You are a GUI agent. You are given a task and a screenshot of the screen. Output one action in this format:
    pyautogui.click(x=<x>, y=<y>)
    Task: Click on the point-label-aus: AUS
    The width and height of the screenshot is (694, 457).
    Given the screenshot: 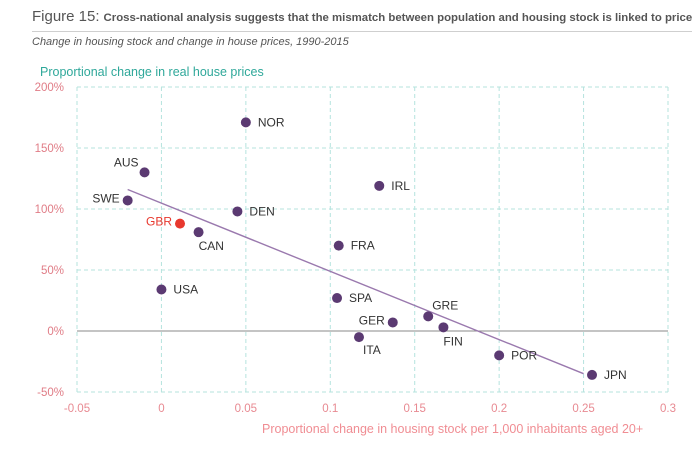 What is the action you would take?
    pyautogui.click(x=126, y=162)
    